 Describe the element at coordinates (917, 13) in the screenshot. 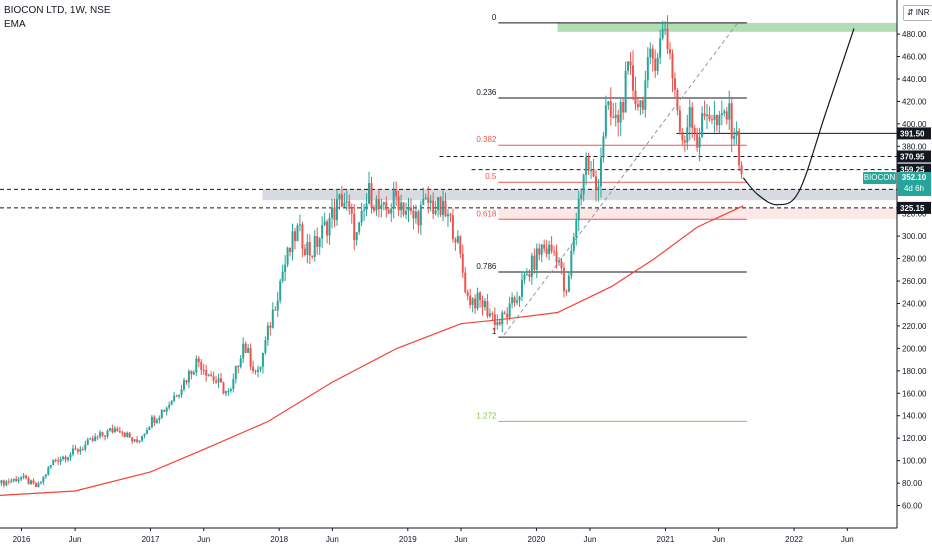

I see `currency-button: ⇵ INR` at that location.